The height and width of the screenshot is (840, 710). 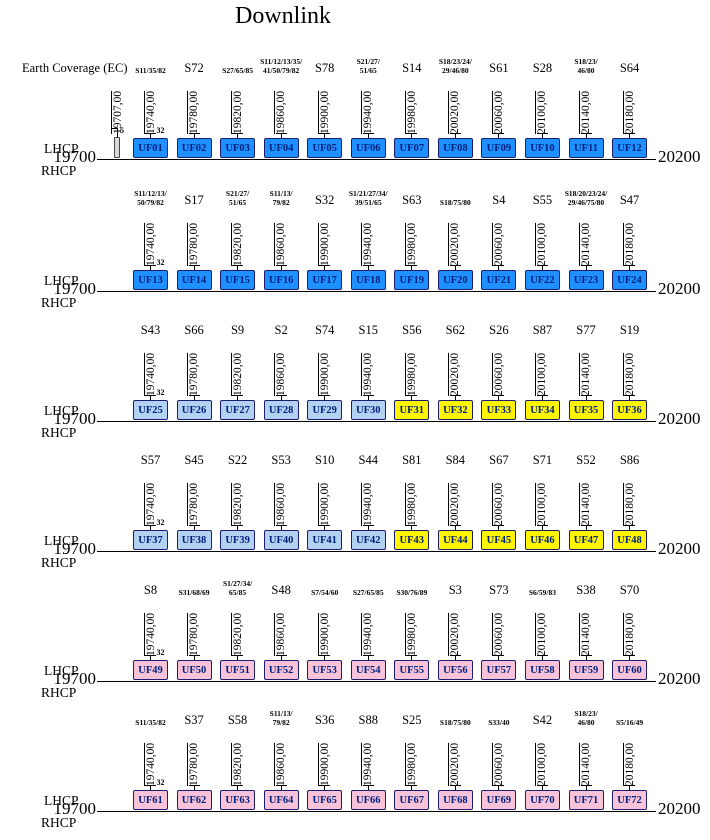 I want to click on satellite-label: S53, so click(x=281, y=460).